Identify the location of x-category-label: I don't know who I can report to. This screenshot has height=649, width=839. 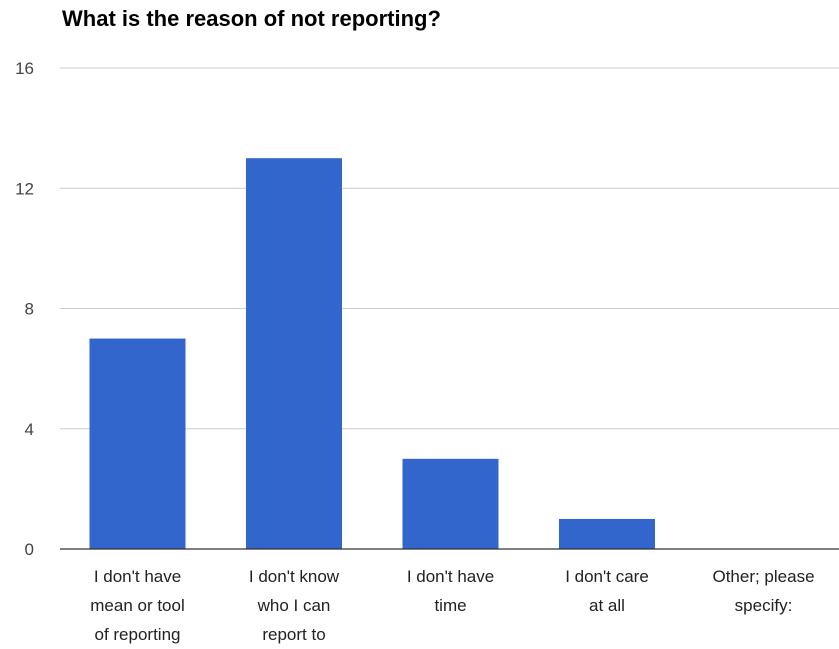
(294, 605).